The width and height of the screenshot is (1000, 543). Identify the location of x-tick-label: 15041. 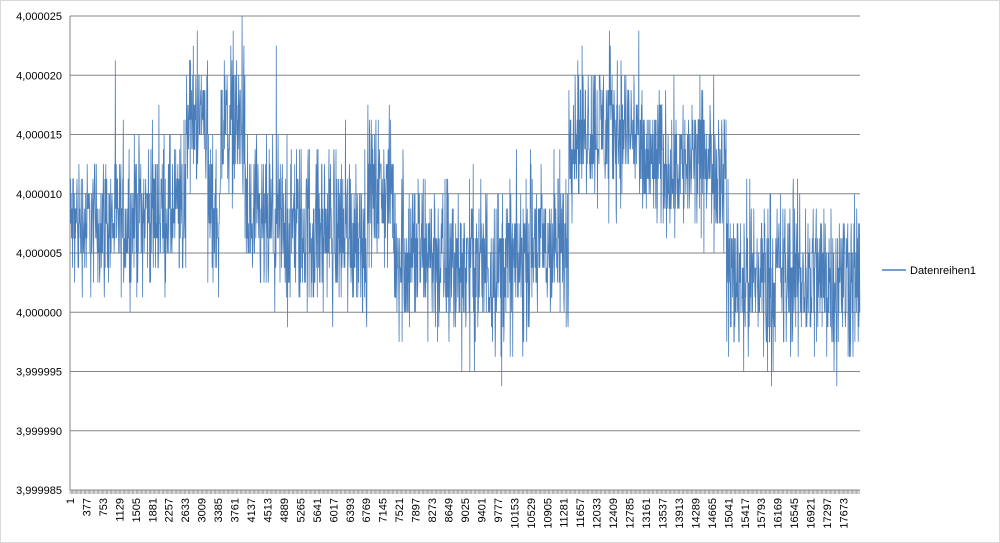
(729, 513).